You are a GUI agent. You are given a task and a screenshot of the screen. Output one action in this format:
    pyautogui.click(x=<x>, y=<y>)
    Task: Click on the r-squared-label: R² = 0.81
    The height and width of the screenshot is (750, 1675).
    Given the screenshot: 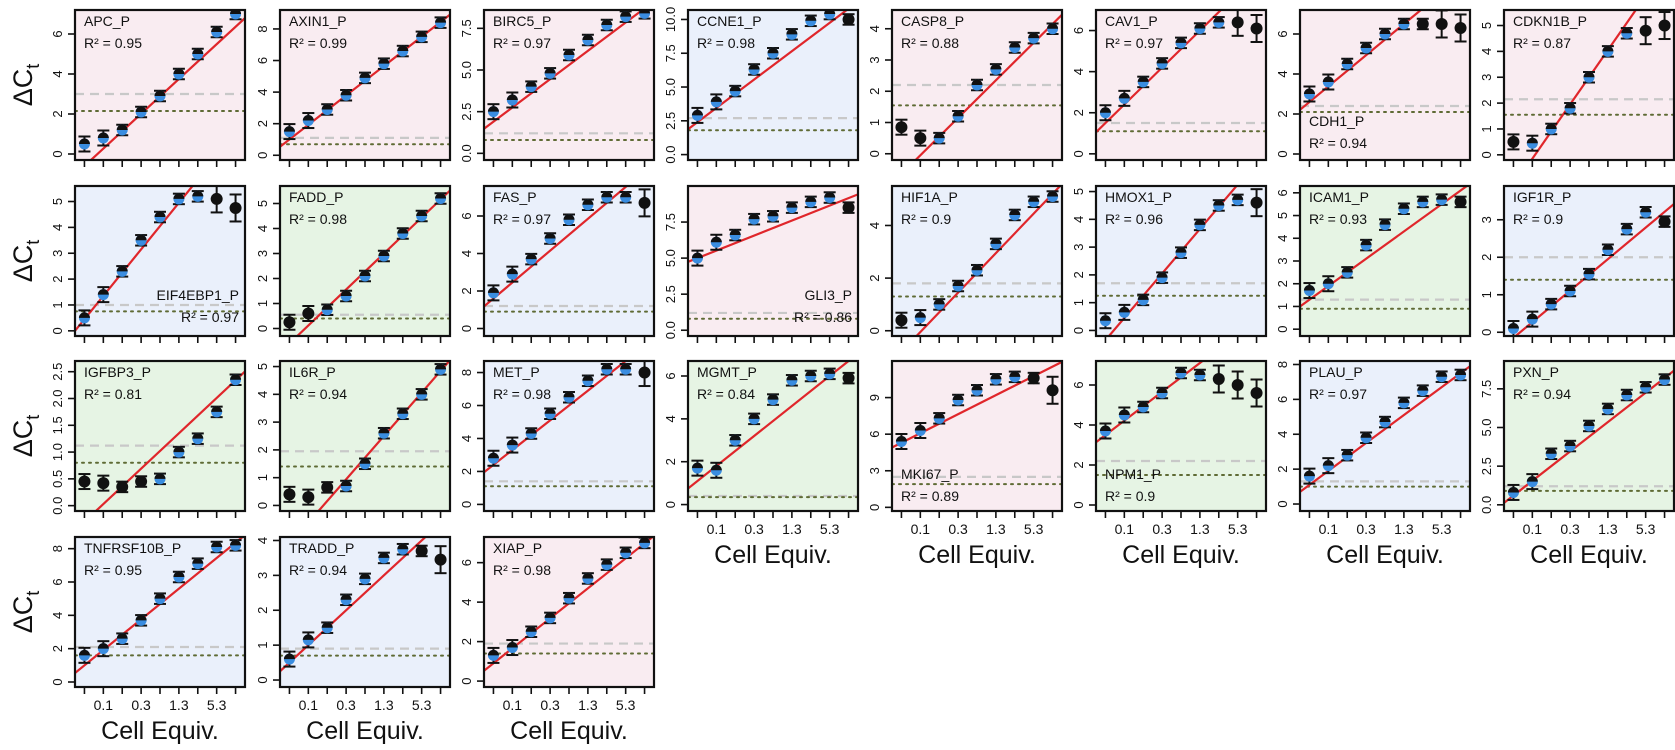 What is the action you would take?
    pyautogui.click(x=113, y=394)
    